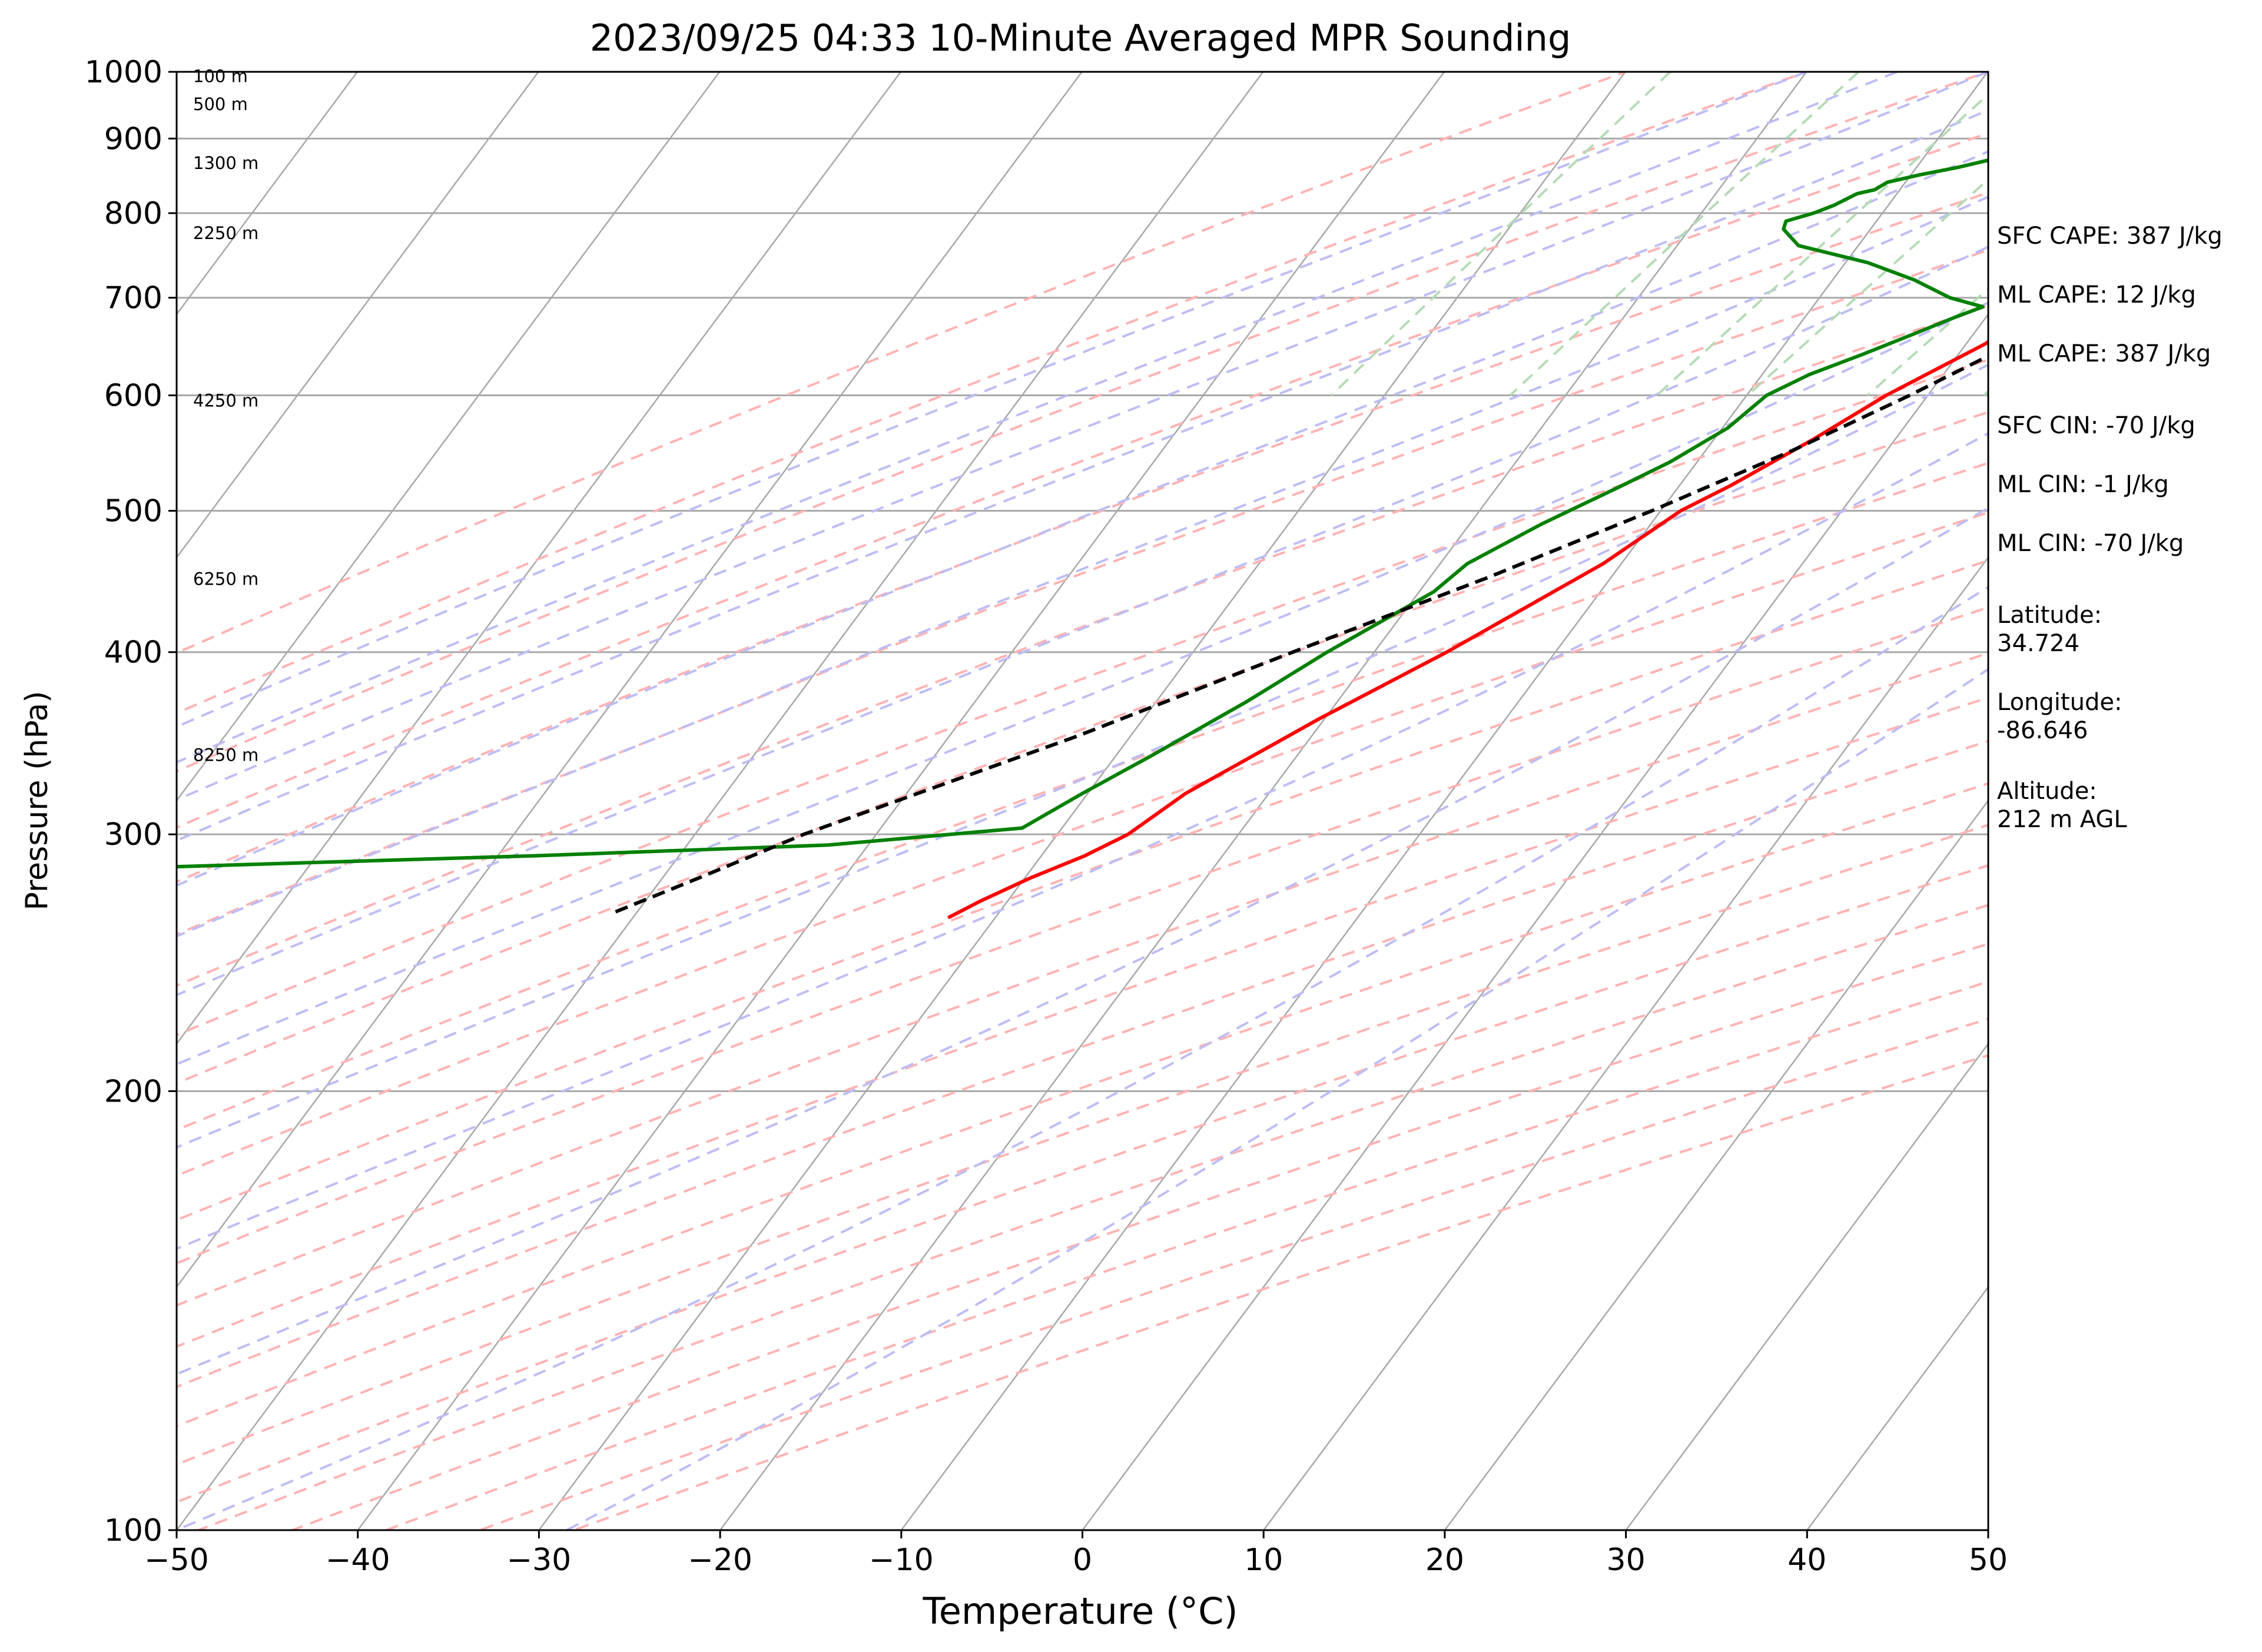 The image size is (2262, 1652). What do you see at coordinates (2096, 294) in the screenshot?
I see `ml-cape-text: ML CAPE: 12 J/kg` at bounding box center [2096, 294].